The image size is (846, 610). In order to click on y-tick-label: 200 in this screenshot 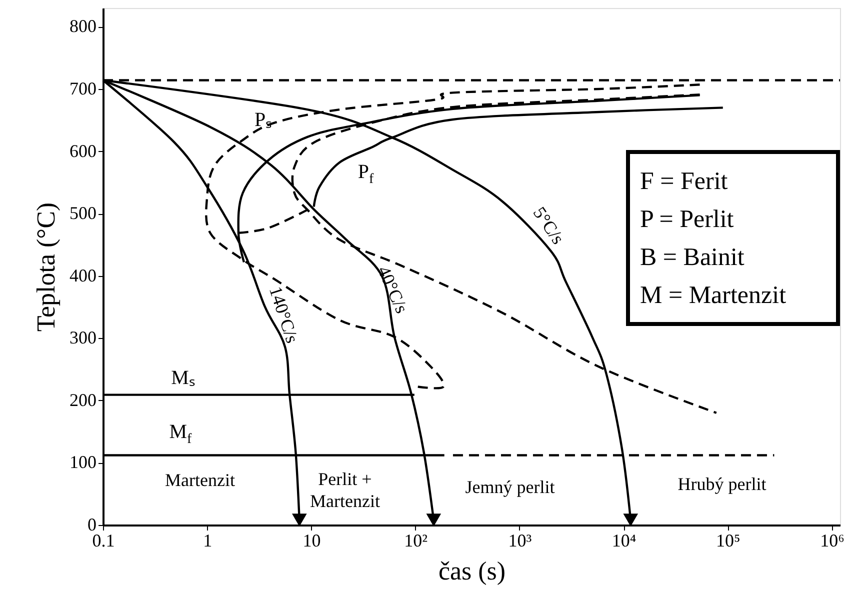, I will do `click(83, 400)`.